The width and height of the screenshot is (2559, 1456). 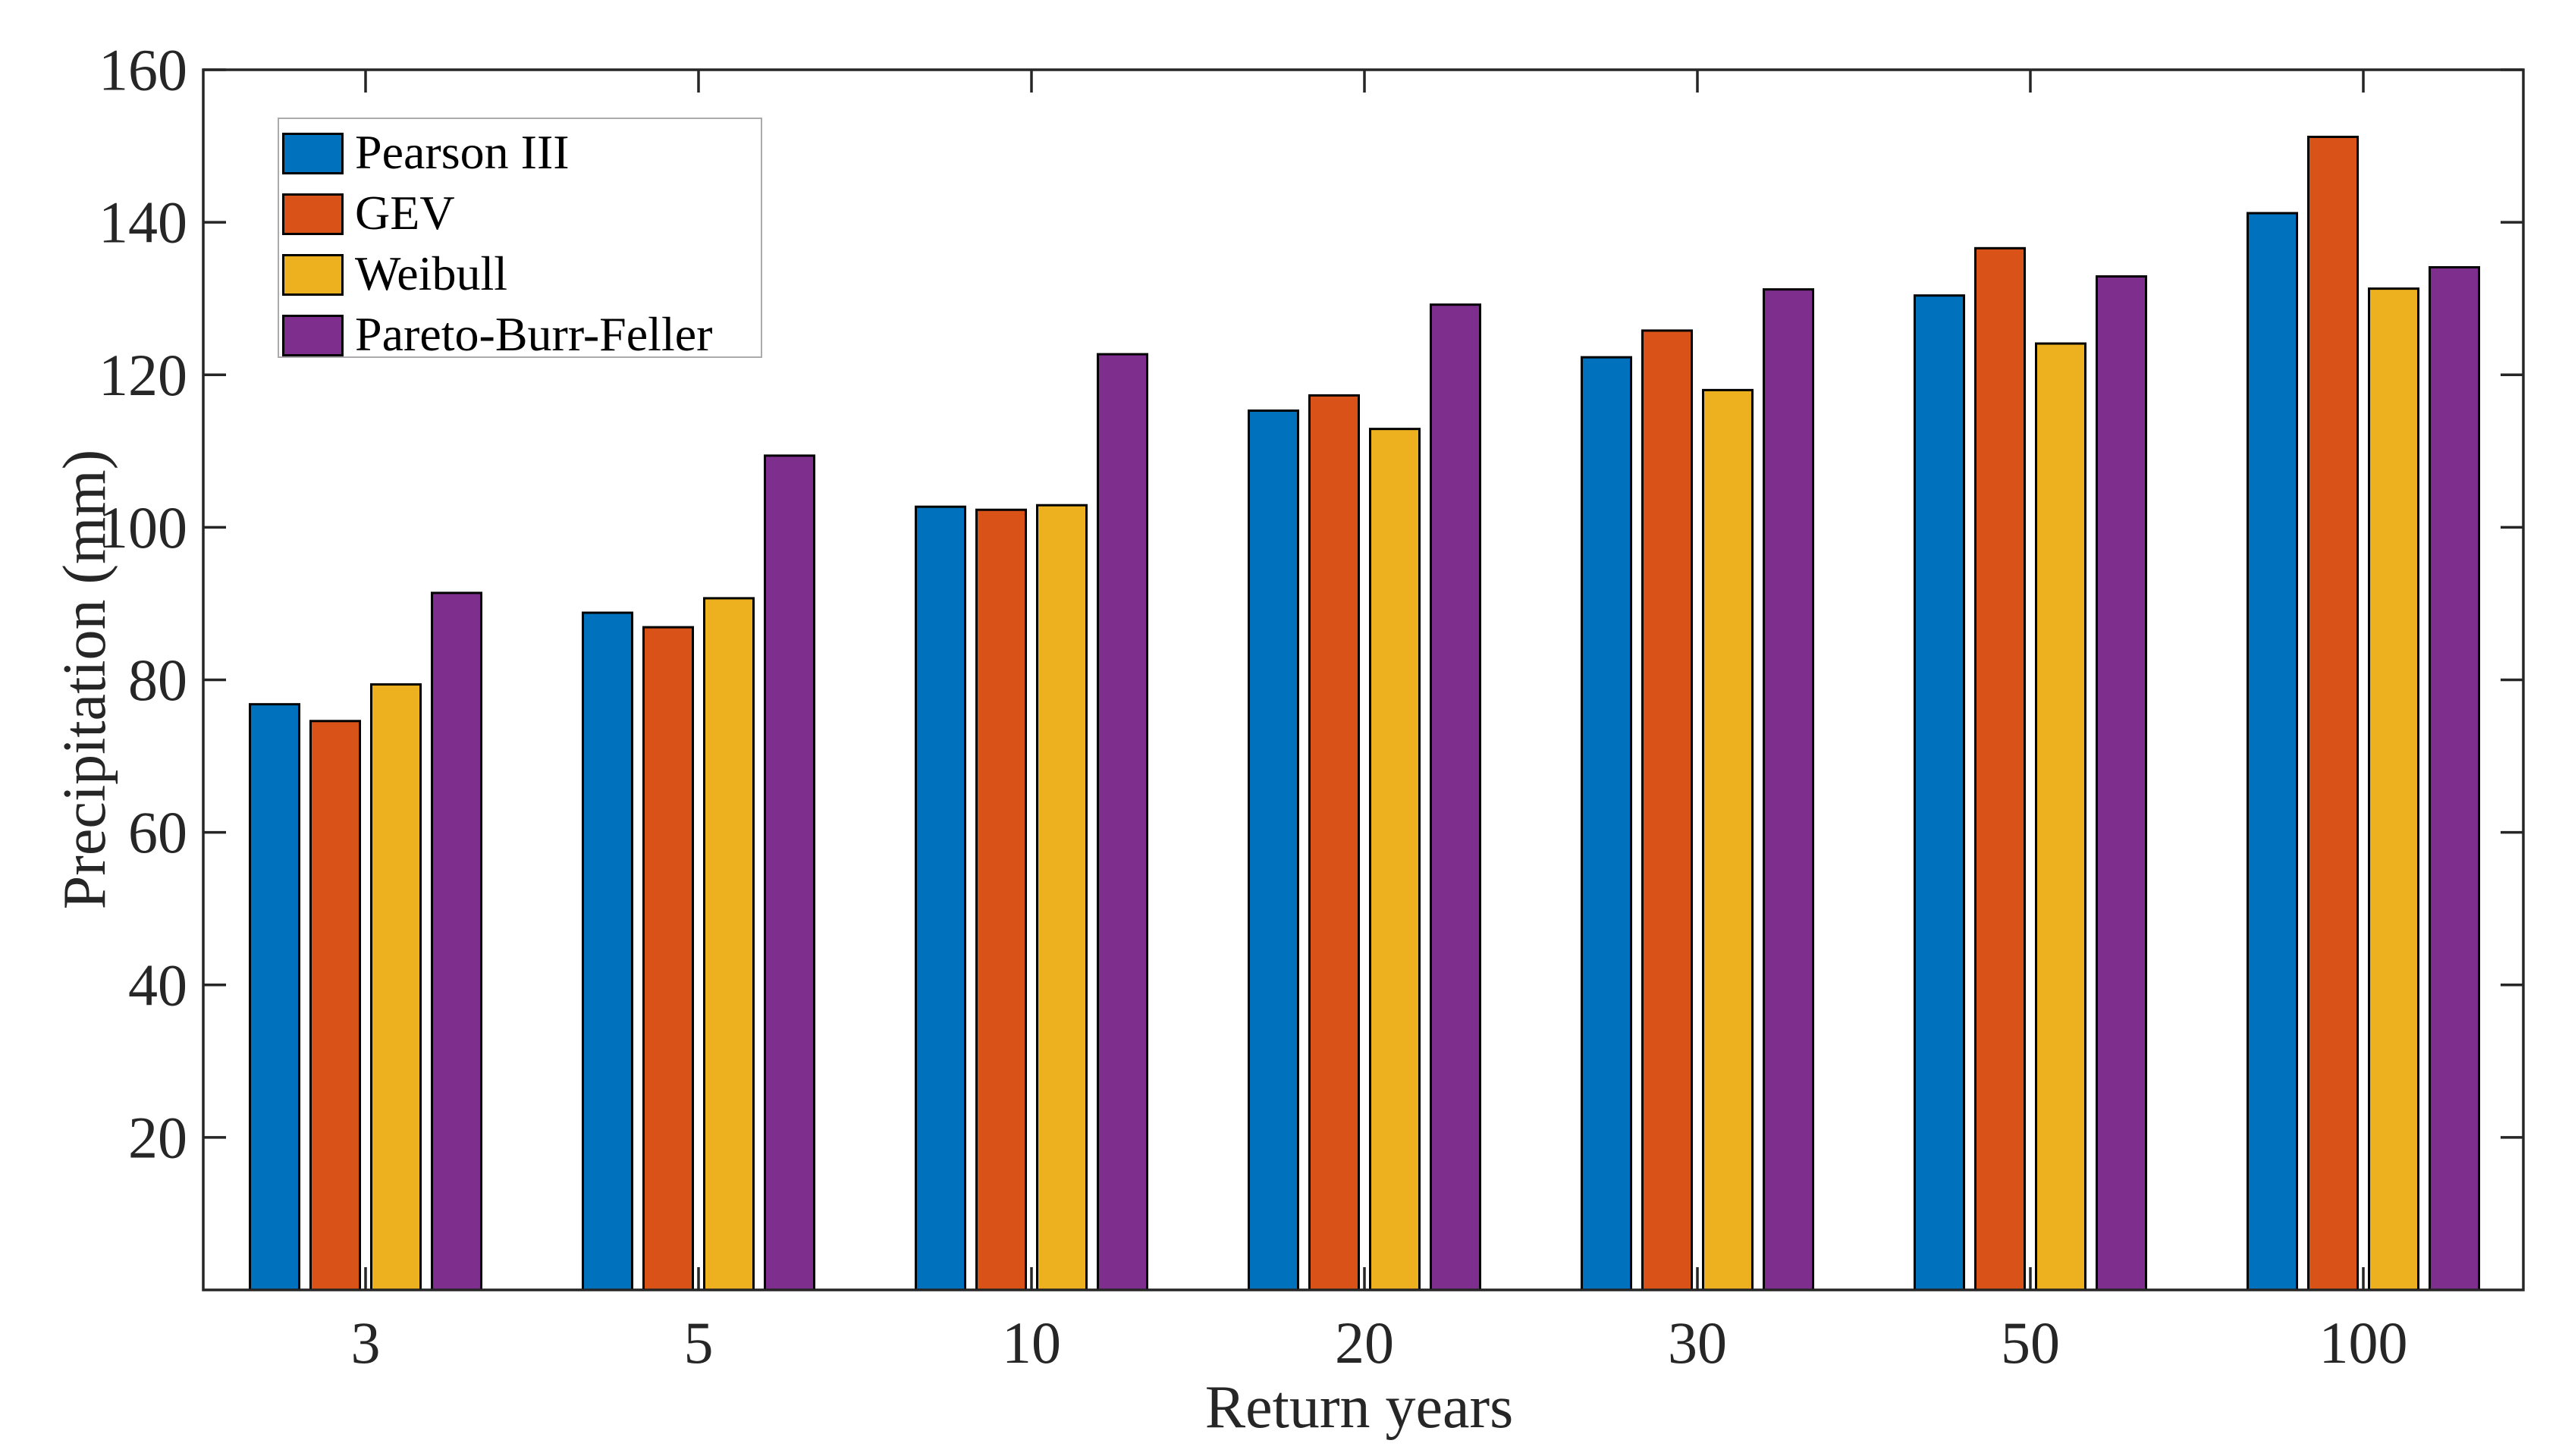 What do you see at coordinates (313, 275) in the screenshot?
I see `legend-swatch-weibull` at bounding box center [313, 275].